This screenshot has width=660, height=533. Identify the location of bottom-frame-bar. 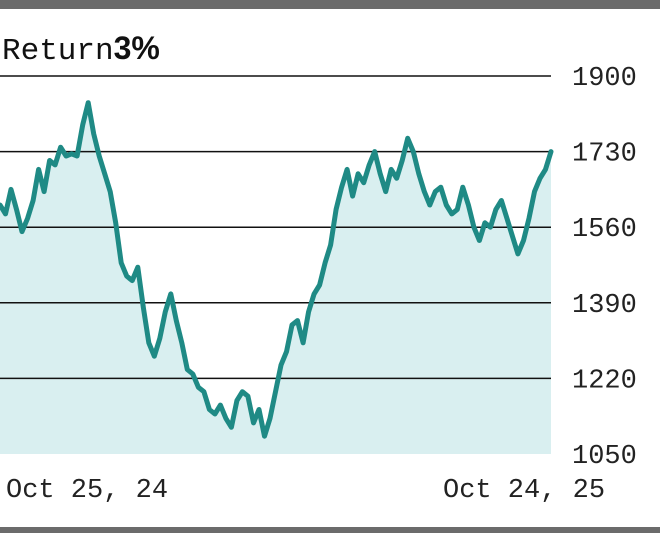
(330, 530).